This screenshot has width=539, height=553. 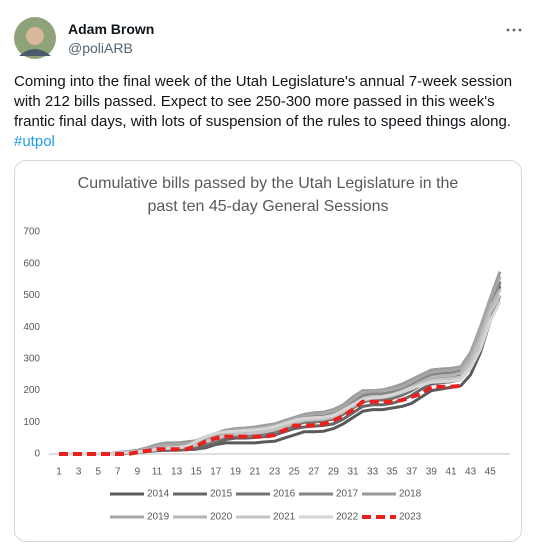 What do you see at coordinates (158, 494) in the screenshot?
I see `legend-label: 2014` at bounding box center [158, 494].